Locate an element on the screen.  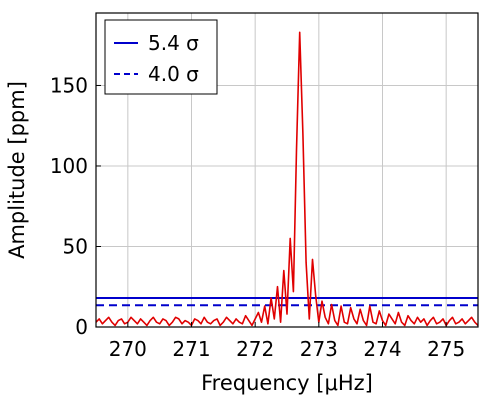
y-tick-label: 100 is located at coordinates (69, 166).